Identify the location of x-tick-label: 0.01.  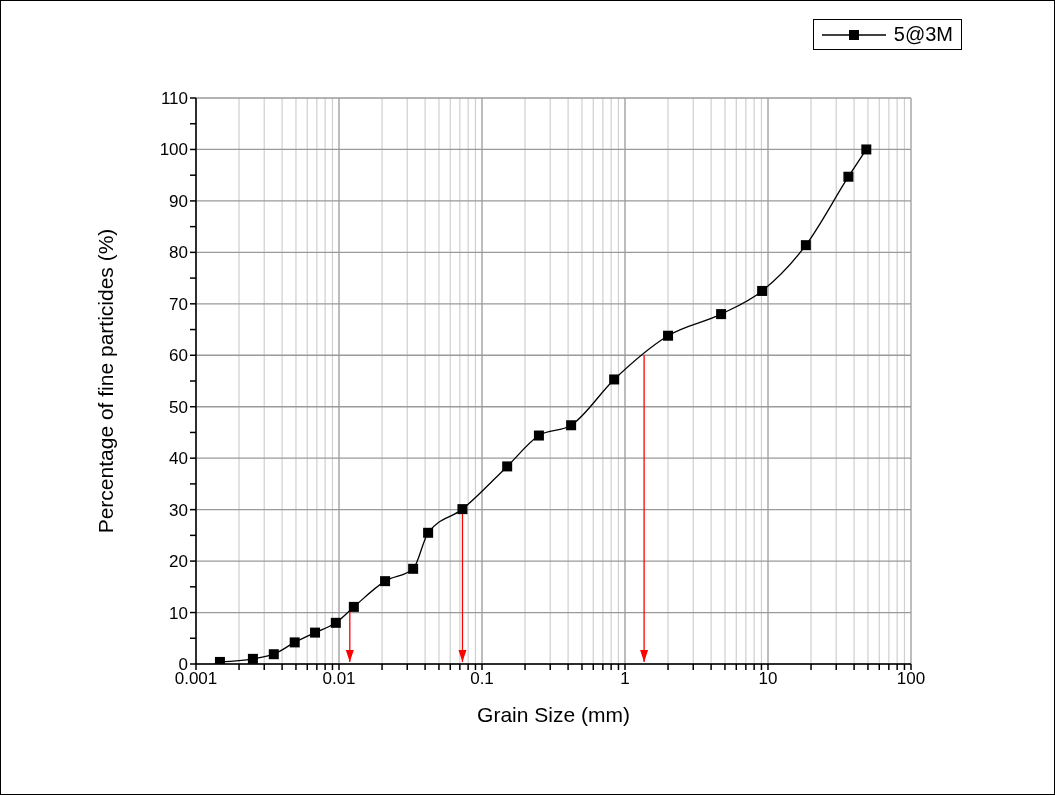
(339, 679).